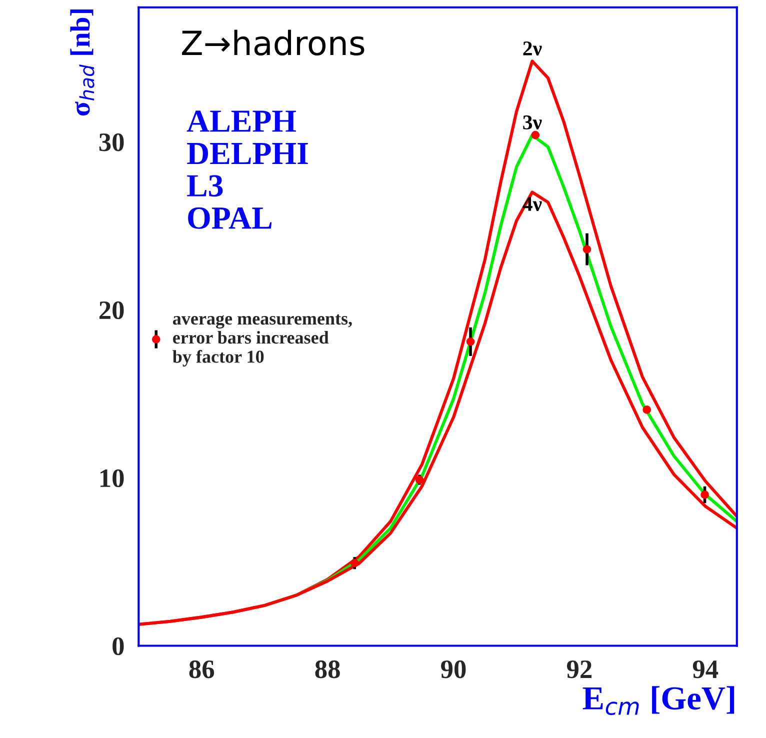 The height and width of the screenshot is (738, 766). What do you see at coordinates (327, 669) in the screenshot?
I see `x-tick-label: 88` at bounding box center [327, 669].